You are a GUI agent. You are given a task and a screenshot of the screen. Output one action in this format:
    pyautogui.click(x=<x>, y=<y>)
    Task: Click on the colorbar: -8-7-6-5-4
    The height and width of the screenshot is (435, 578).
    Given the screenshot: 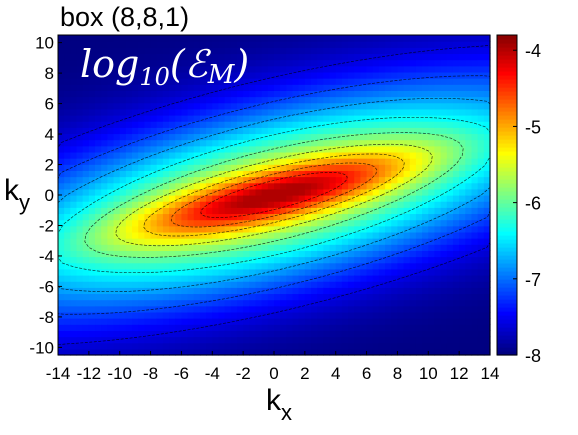 What is the action you would take?
    pyautogui.click(x=518, y=200)
    